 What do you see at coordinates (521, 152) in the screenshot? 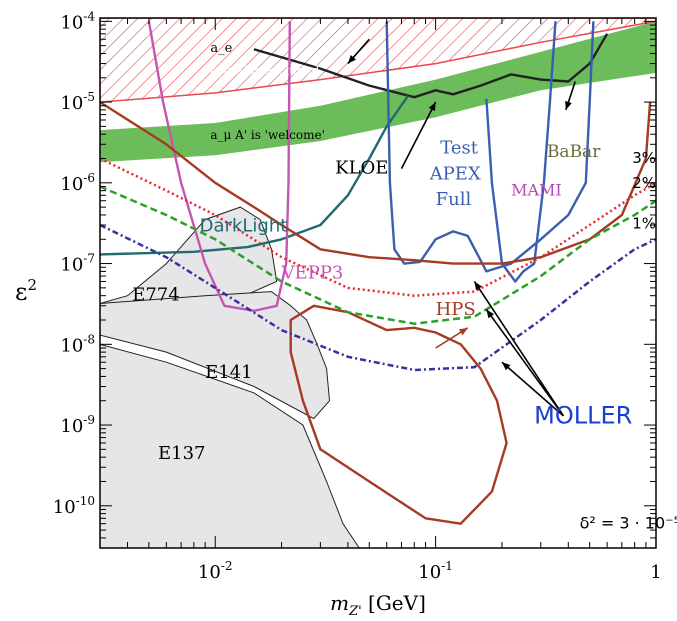
I see `series-test` at bounding box center [521, 152].